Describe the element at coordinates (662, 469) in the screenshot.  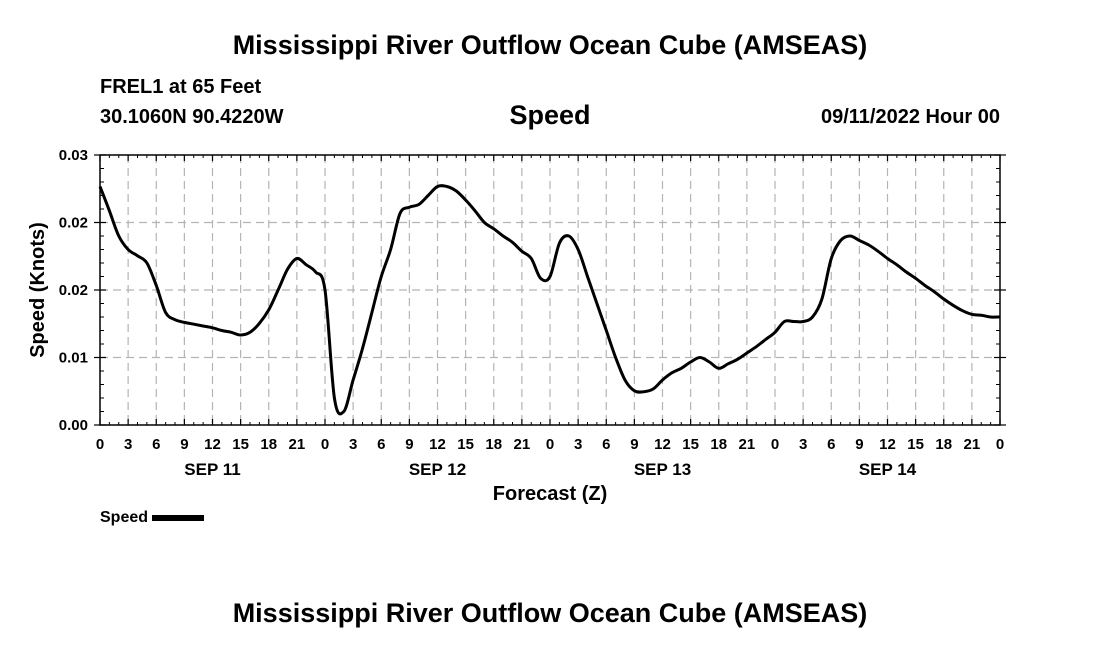
I see `date-label: SEP 13` at that location.